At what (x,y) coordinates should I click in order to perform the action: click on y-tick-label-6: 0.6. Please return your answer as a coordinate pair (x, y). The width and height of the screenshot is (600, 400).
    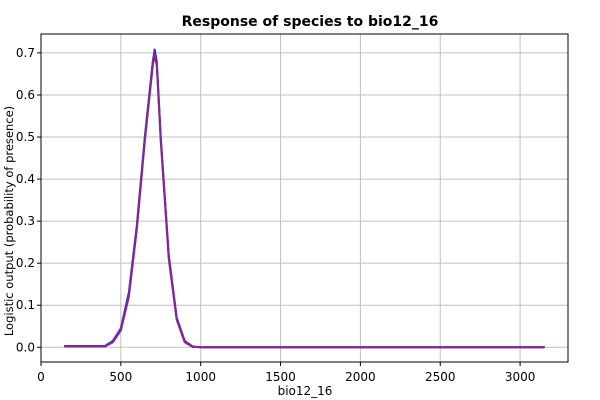
    Looking at the image, I should click on (25, 95).